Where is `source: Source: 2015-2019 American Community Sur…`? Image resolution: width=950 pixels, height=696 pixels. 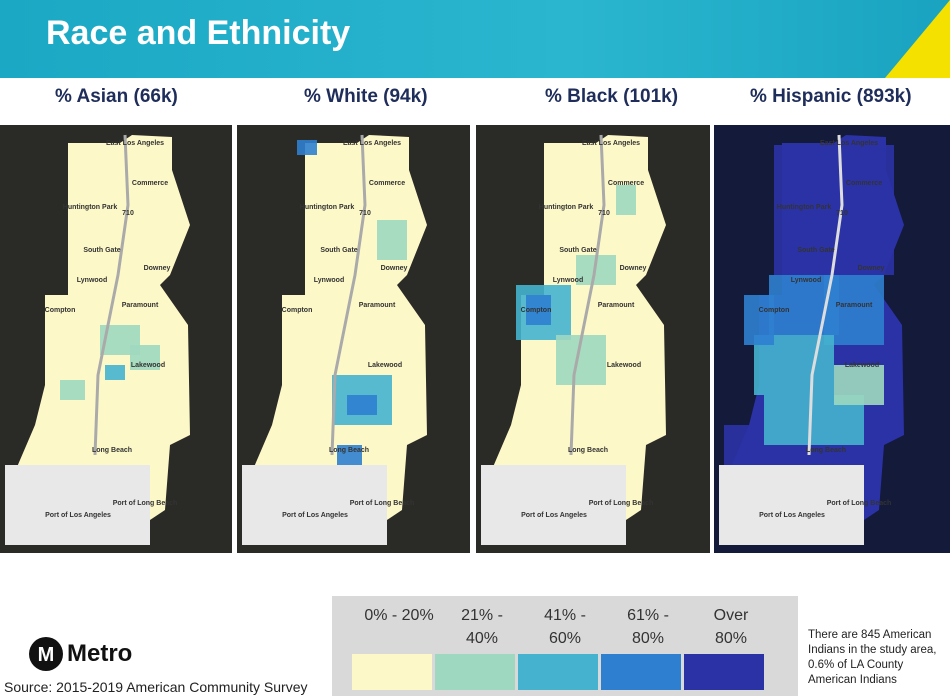
source: Source: 2015-2019 American Community Sur… is located at coordinates (156, 687).